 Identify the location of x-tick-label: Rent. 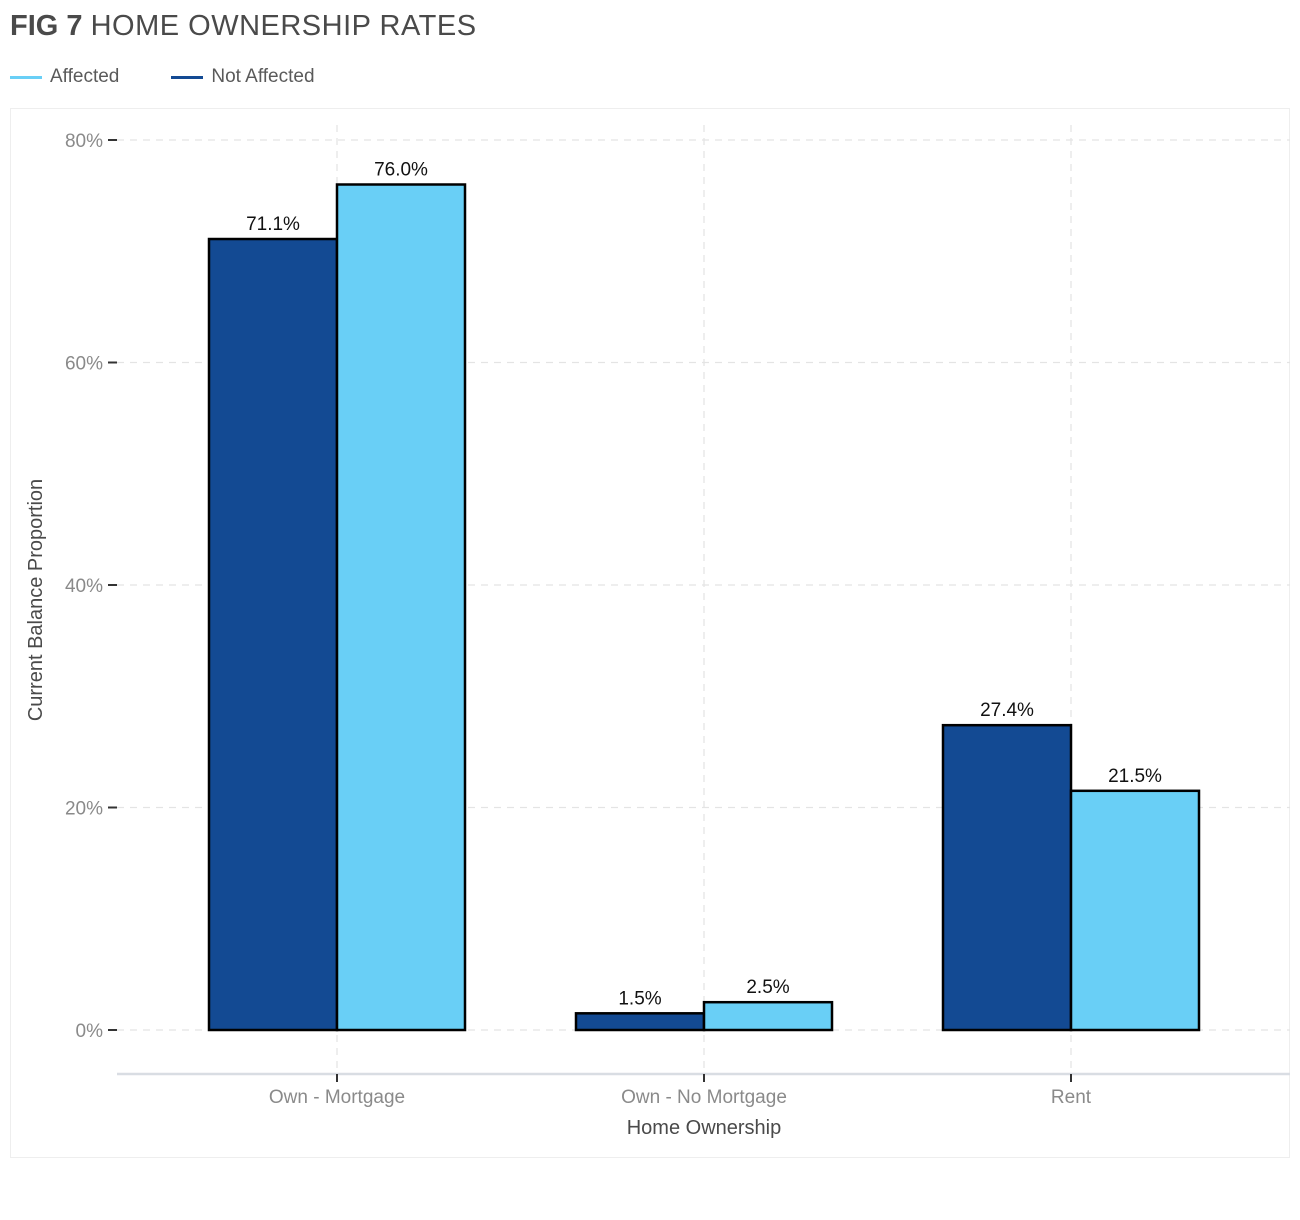
(1071, 1097).